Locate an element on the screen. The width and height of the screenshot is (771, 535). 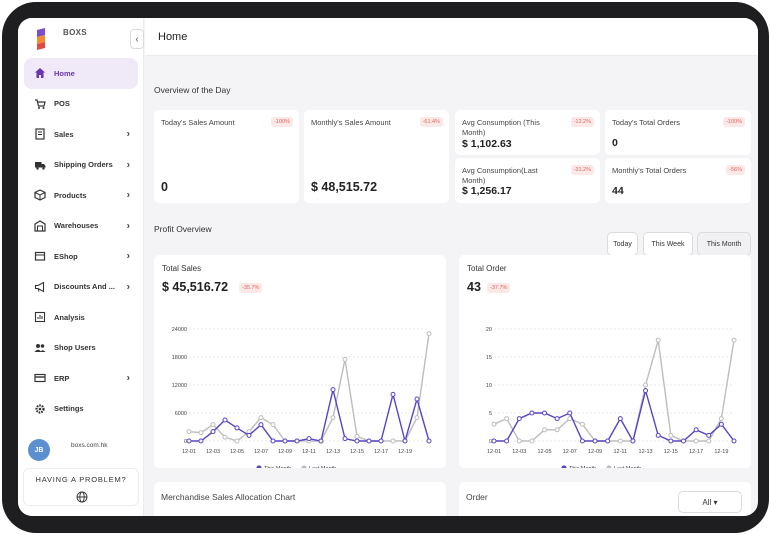
globe-icon is located at coordinates (82, 497).